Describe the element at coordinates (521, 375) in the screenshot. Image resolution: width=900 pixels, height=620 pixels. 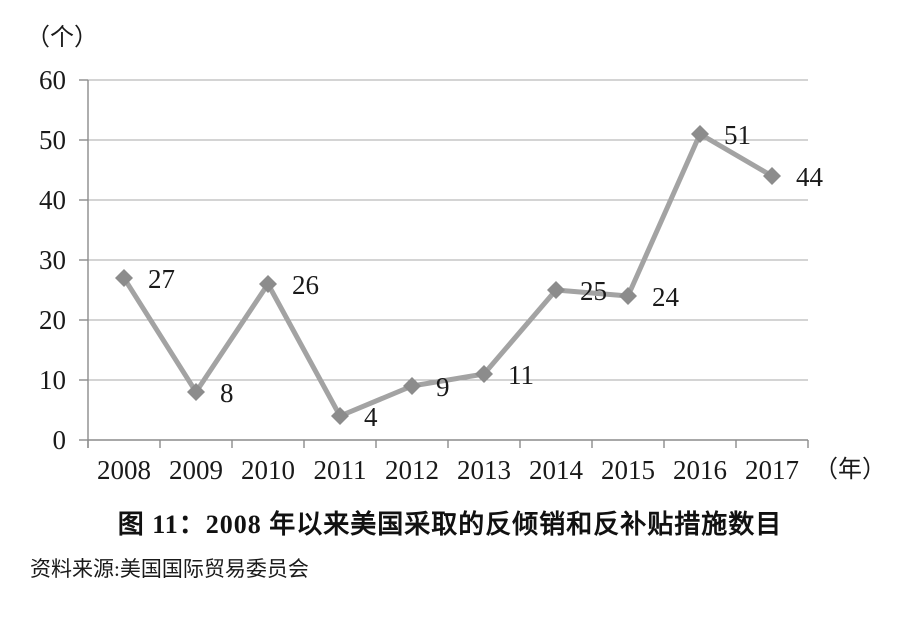
I see `data-point-label: 11` at that location.